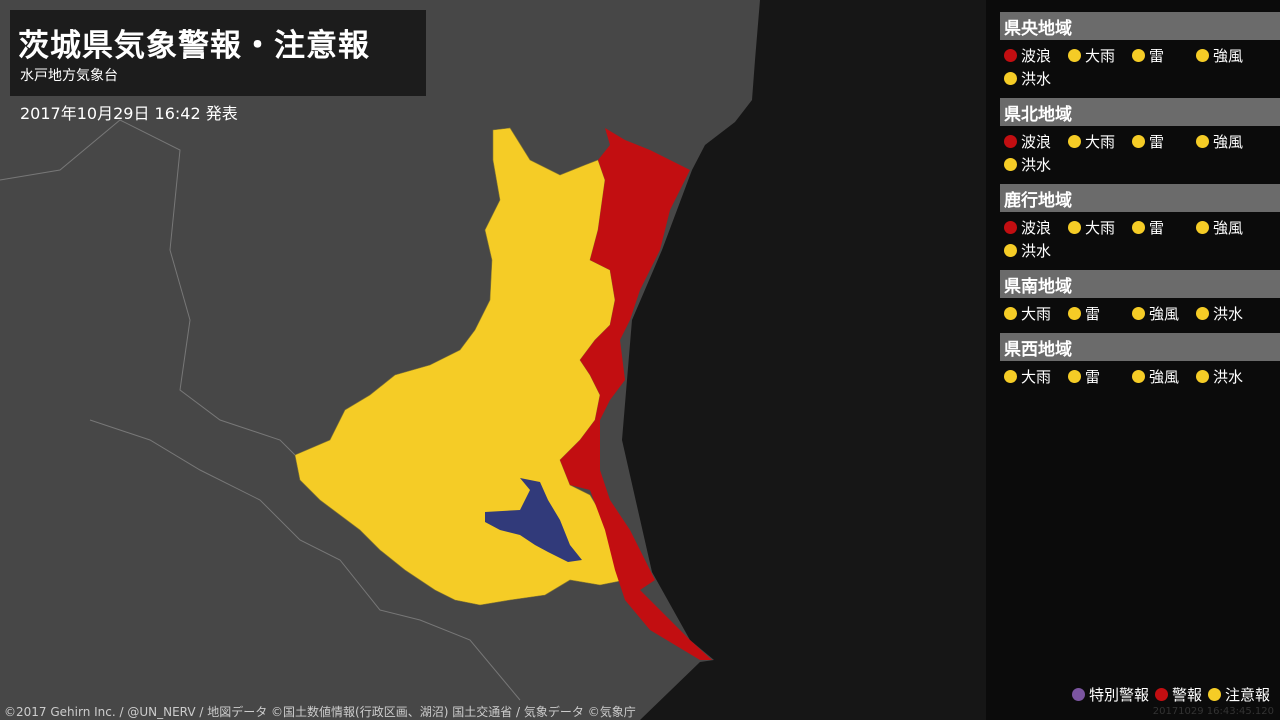 Image resolution: width=1280 pixels, height=720 pixels. I want to click on region-1: 県北地域波浪 大雨 雷 強風洪水, so click(1140, 137).